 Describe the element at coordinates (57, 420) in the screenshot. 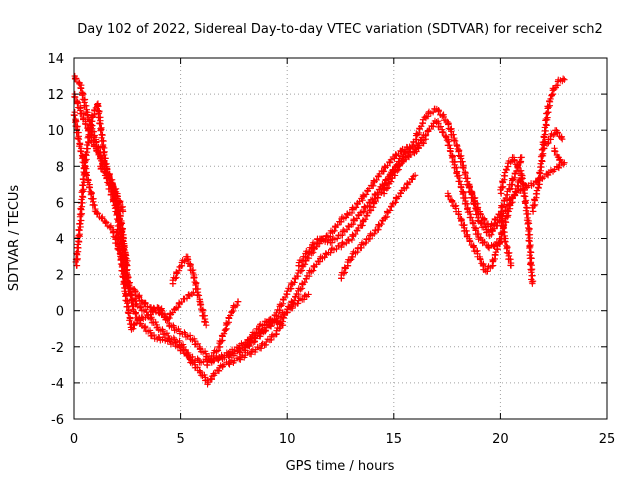

I see `y-tick-label: -6` at that location.